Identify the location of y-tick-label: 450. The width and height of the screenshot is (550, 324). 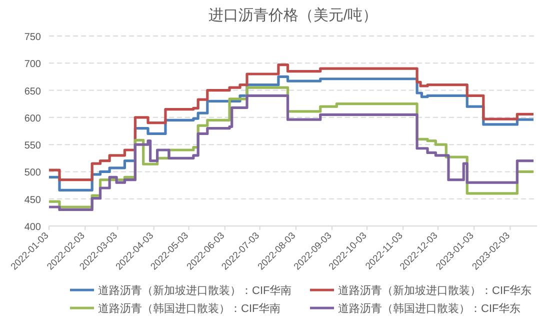
(33, 200).